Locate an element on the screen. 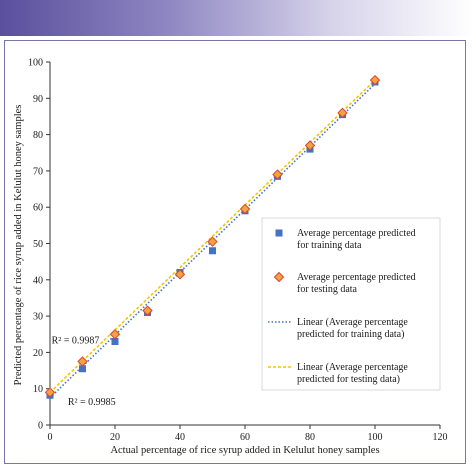  y-tick-label: 90 is located at coordinates (38, 99).